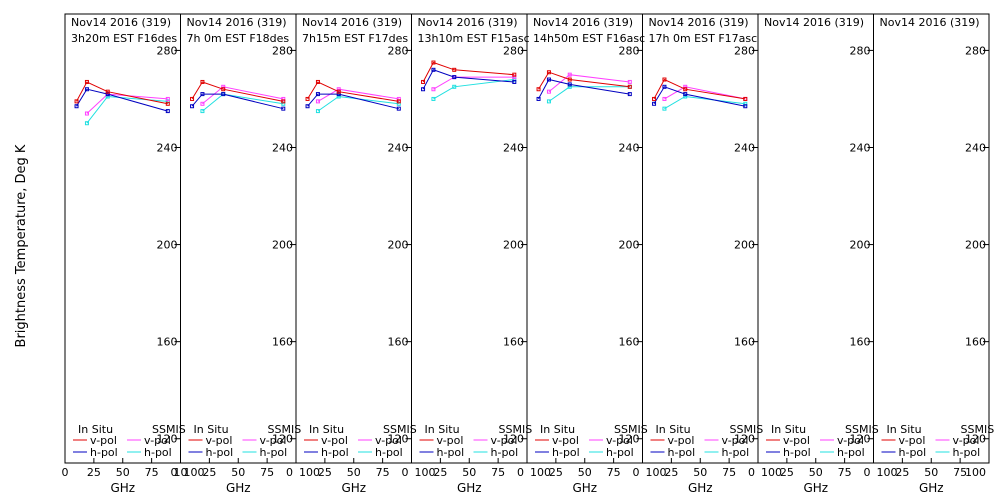  I want to click on panel-subtitle: 7h15m EST F17des, so click(355, 38).